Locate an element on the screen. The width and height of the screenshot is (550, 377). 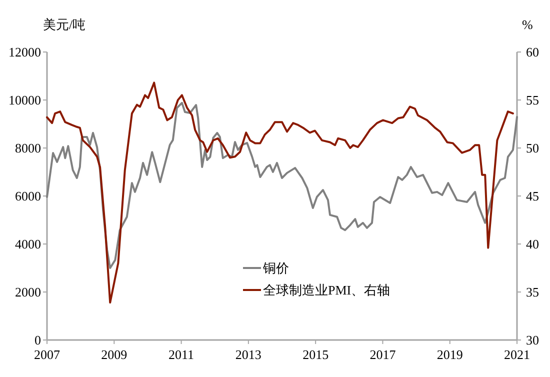
y2-tick-label: 35 is located at coordinates (532, 292).